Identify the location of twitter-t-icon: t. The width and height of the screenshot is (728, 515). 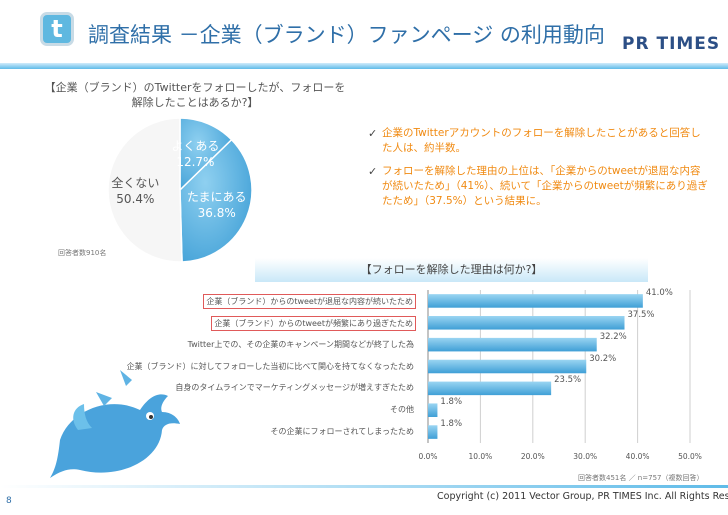
(57, 29).